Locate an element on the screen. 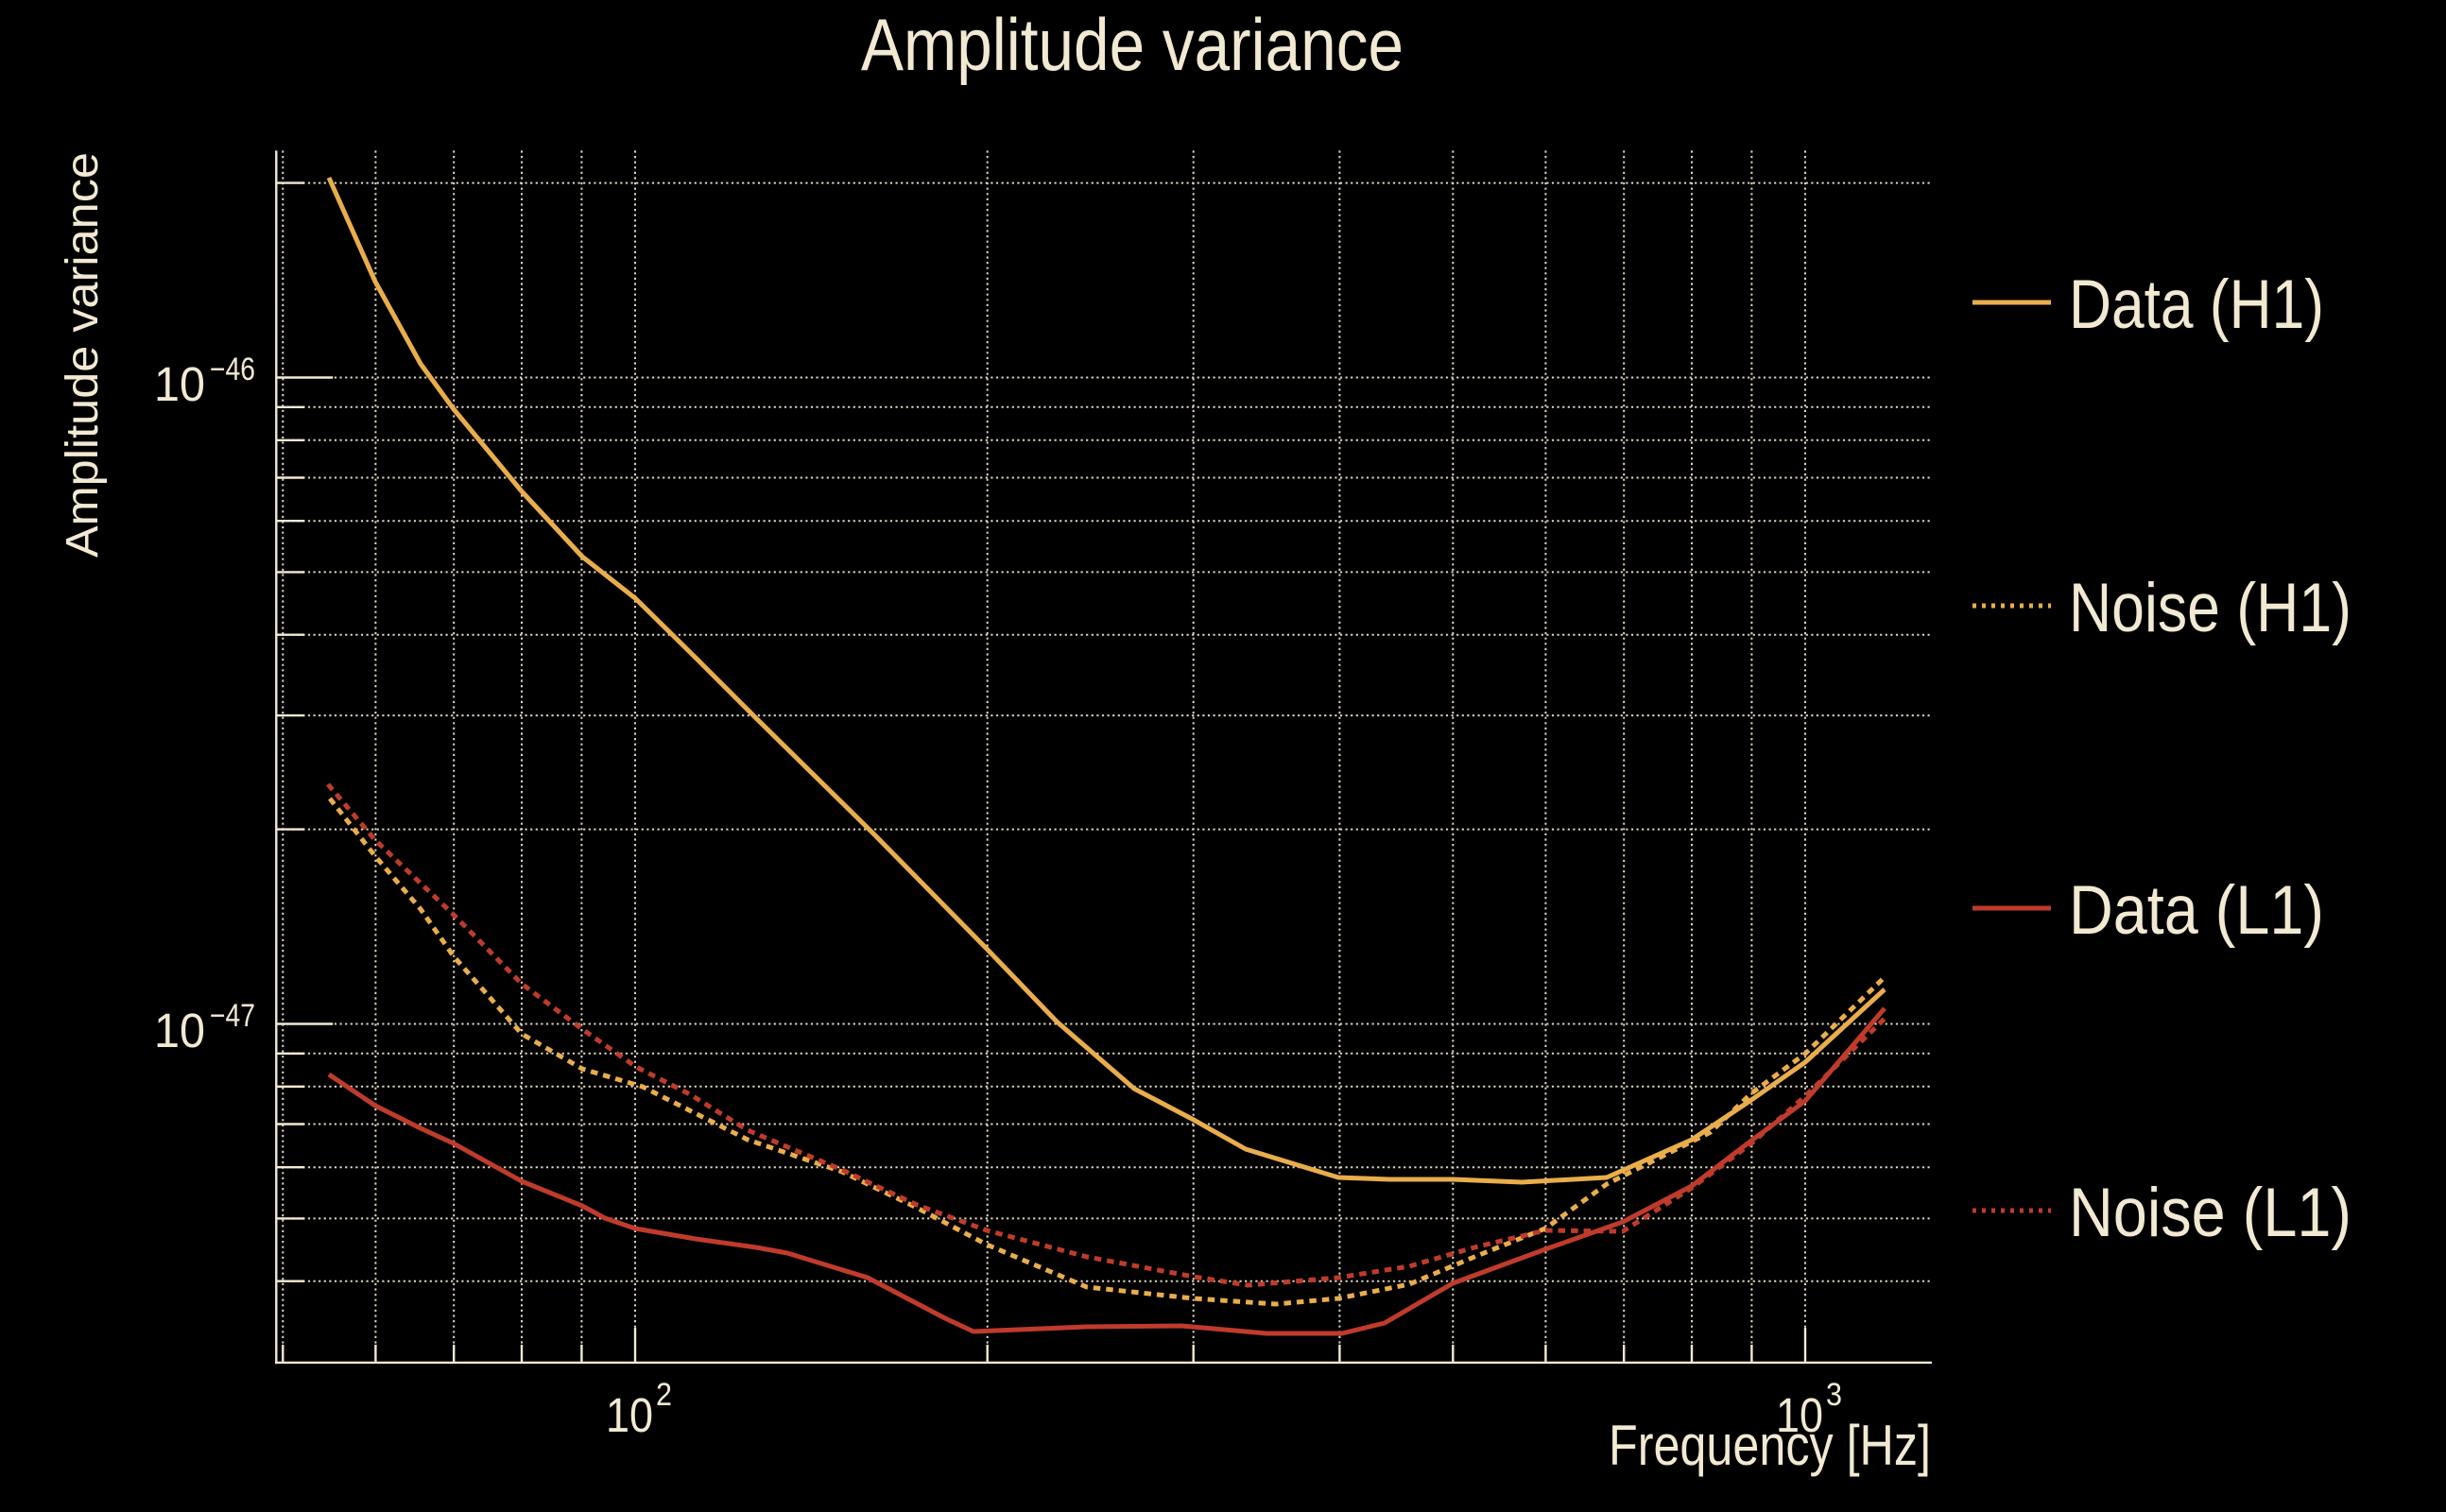 This screenshot has height=1512, width=2446. svg-text: −46 is located at coordinates (233, 369).